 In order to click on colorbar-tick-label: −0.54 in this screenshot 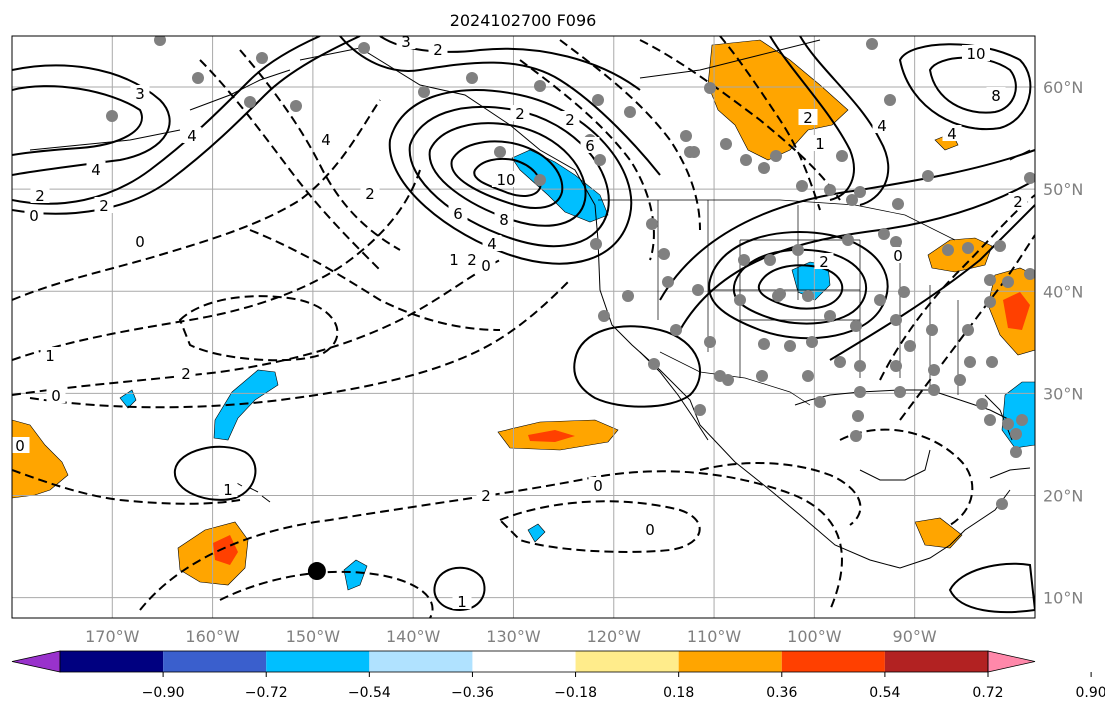, I will do `click(369, 693)`.